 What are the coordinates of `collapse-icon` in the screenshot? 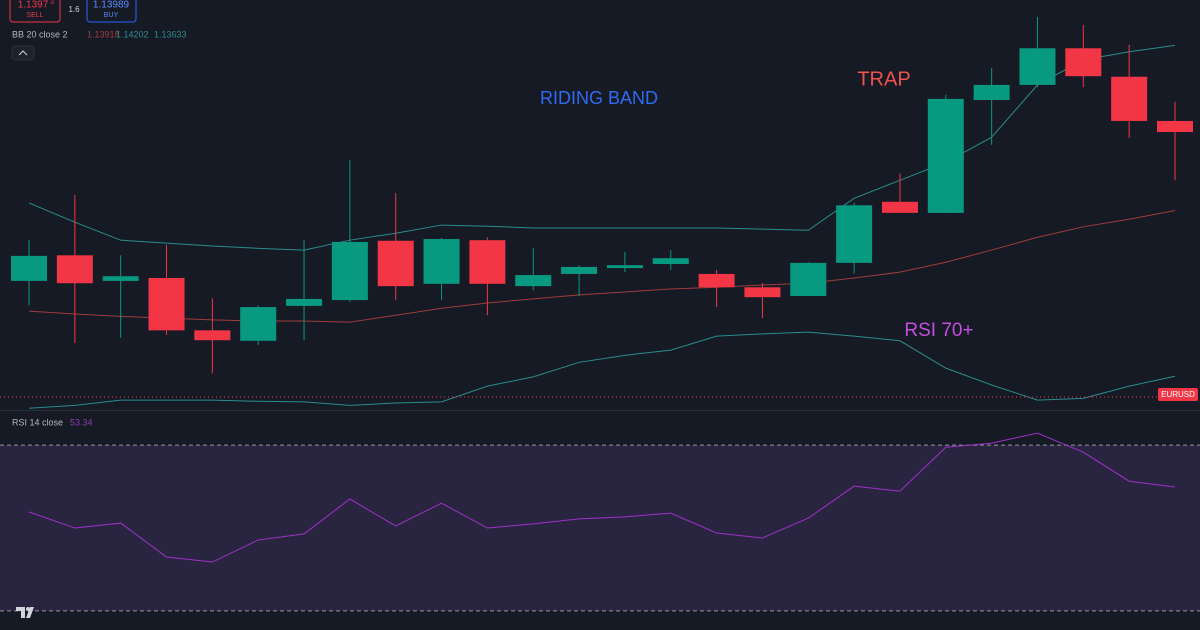 It's located at (23, 53).